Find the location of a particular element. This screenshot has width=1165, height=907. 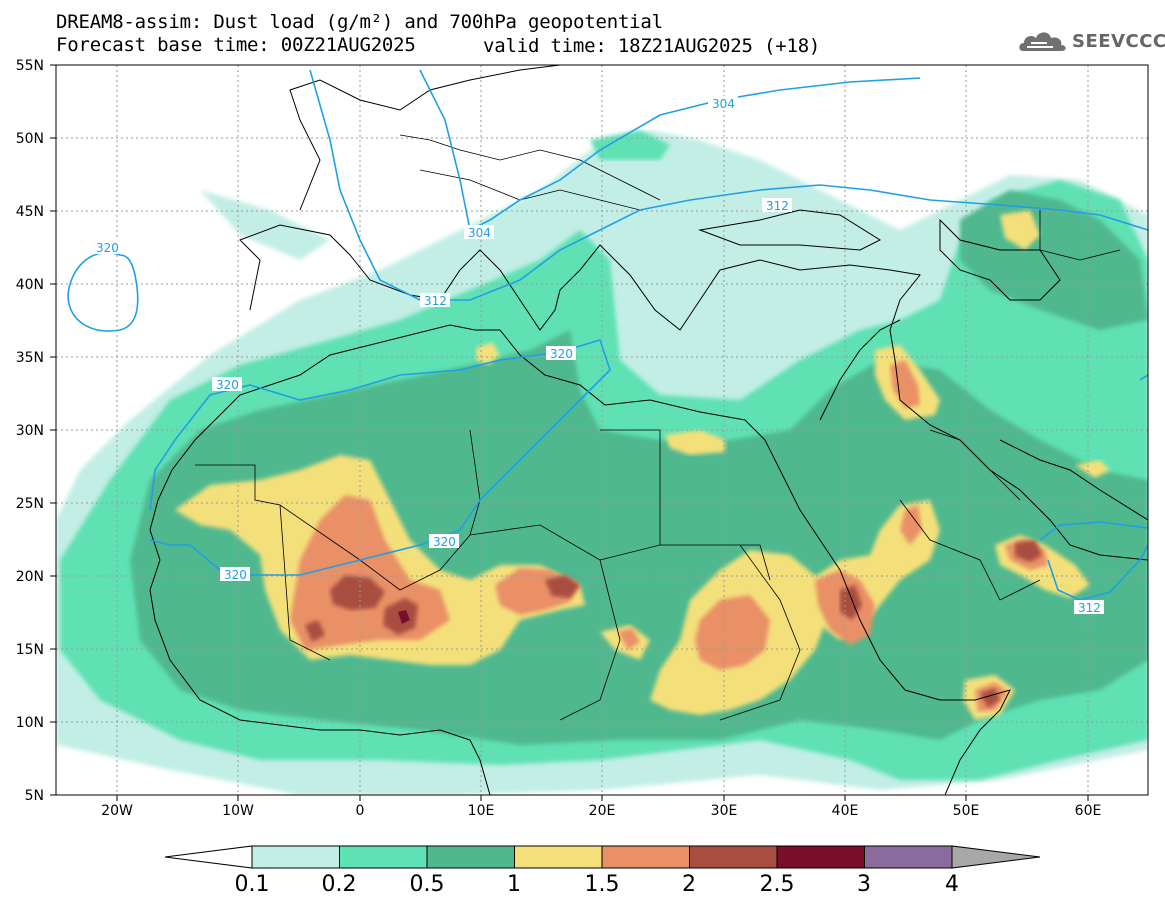

colorbar-label: 1.5 is located at coordinates (602, 884).